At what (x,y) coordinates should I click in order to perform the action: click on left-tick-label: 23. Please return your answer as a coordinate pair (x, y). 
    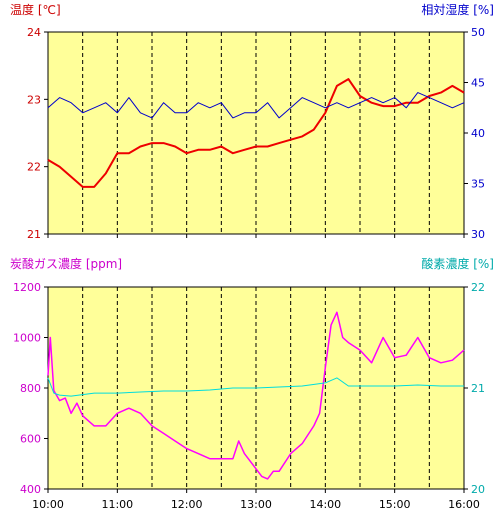
    Looking at the image, I should click on (34, 99).